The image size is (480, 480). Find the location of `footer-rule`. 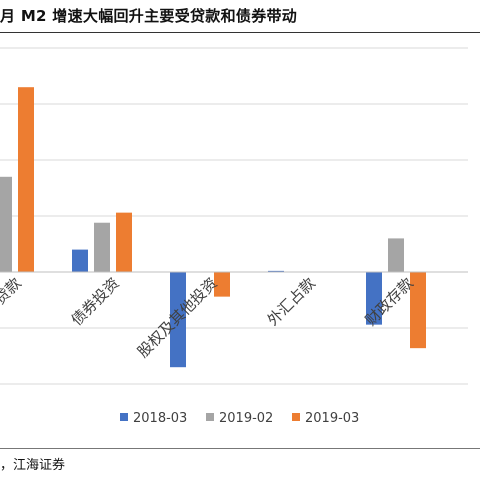

footer-rule is located at coordinates (240, 448).